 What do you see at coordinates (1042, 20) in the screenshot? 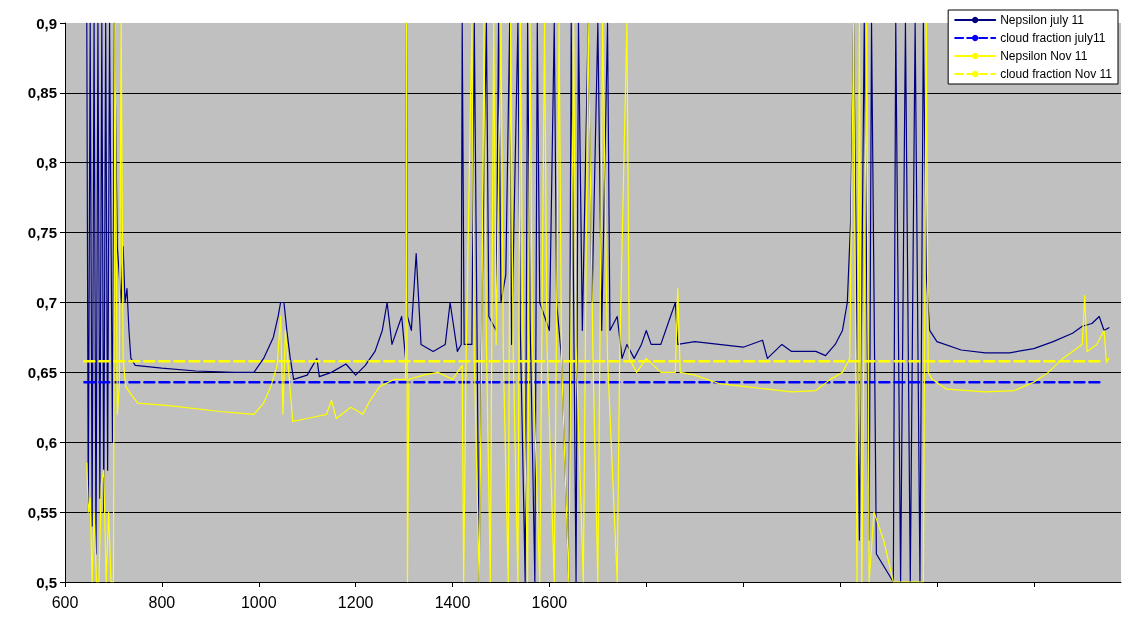
I see `legend-label: Nepsilon july 11` at bounding box center [1042, 20].